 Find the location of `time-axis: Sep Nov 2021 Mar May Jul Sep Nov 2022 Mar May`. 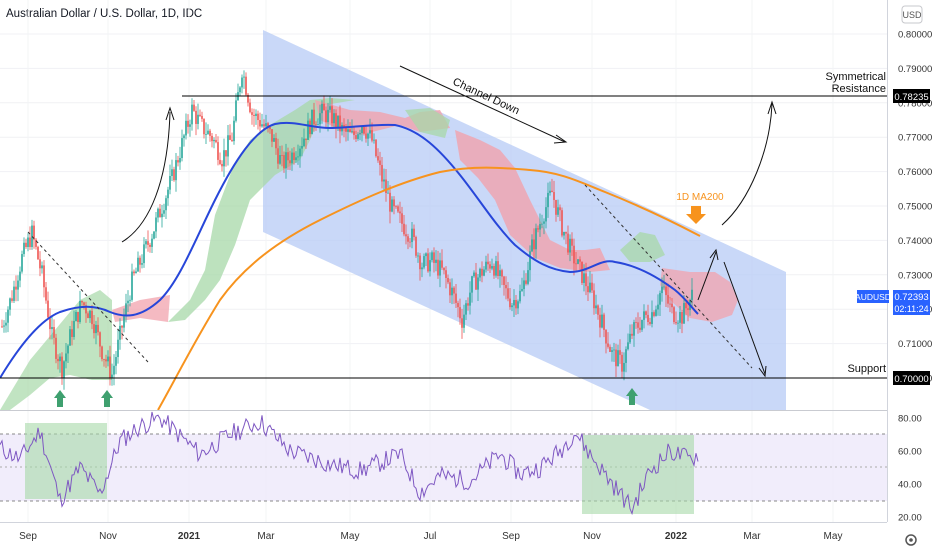

time-axis: Sep Nov 2021 Mar May Jul Sep Nov 2022 Mar May is located at coordinates (430, 536).